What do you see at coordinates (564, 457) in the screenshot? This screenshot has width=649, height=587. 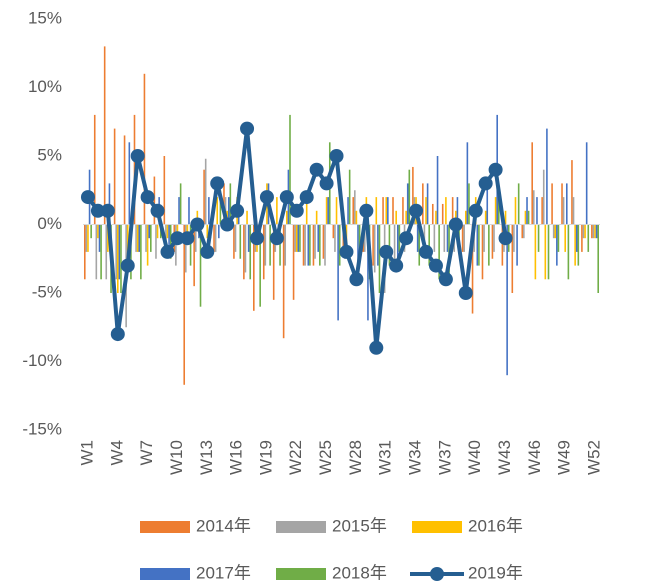 I see `x-tick-label: W49` at bounding box center [564, 457].